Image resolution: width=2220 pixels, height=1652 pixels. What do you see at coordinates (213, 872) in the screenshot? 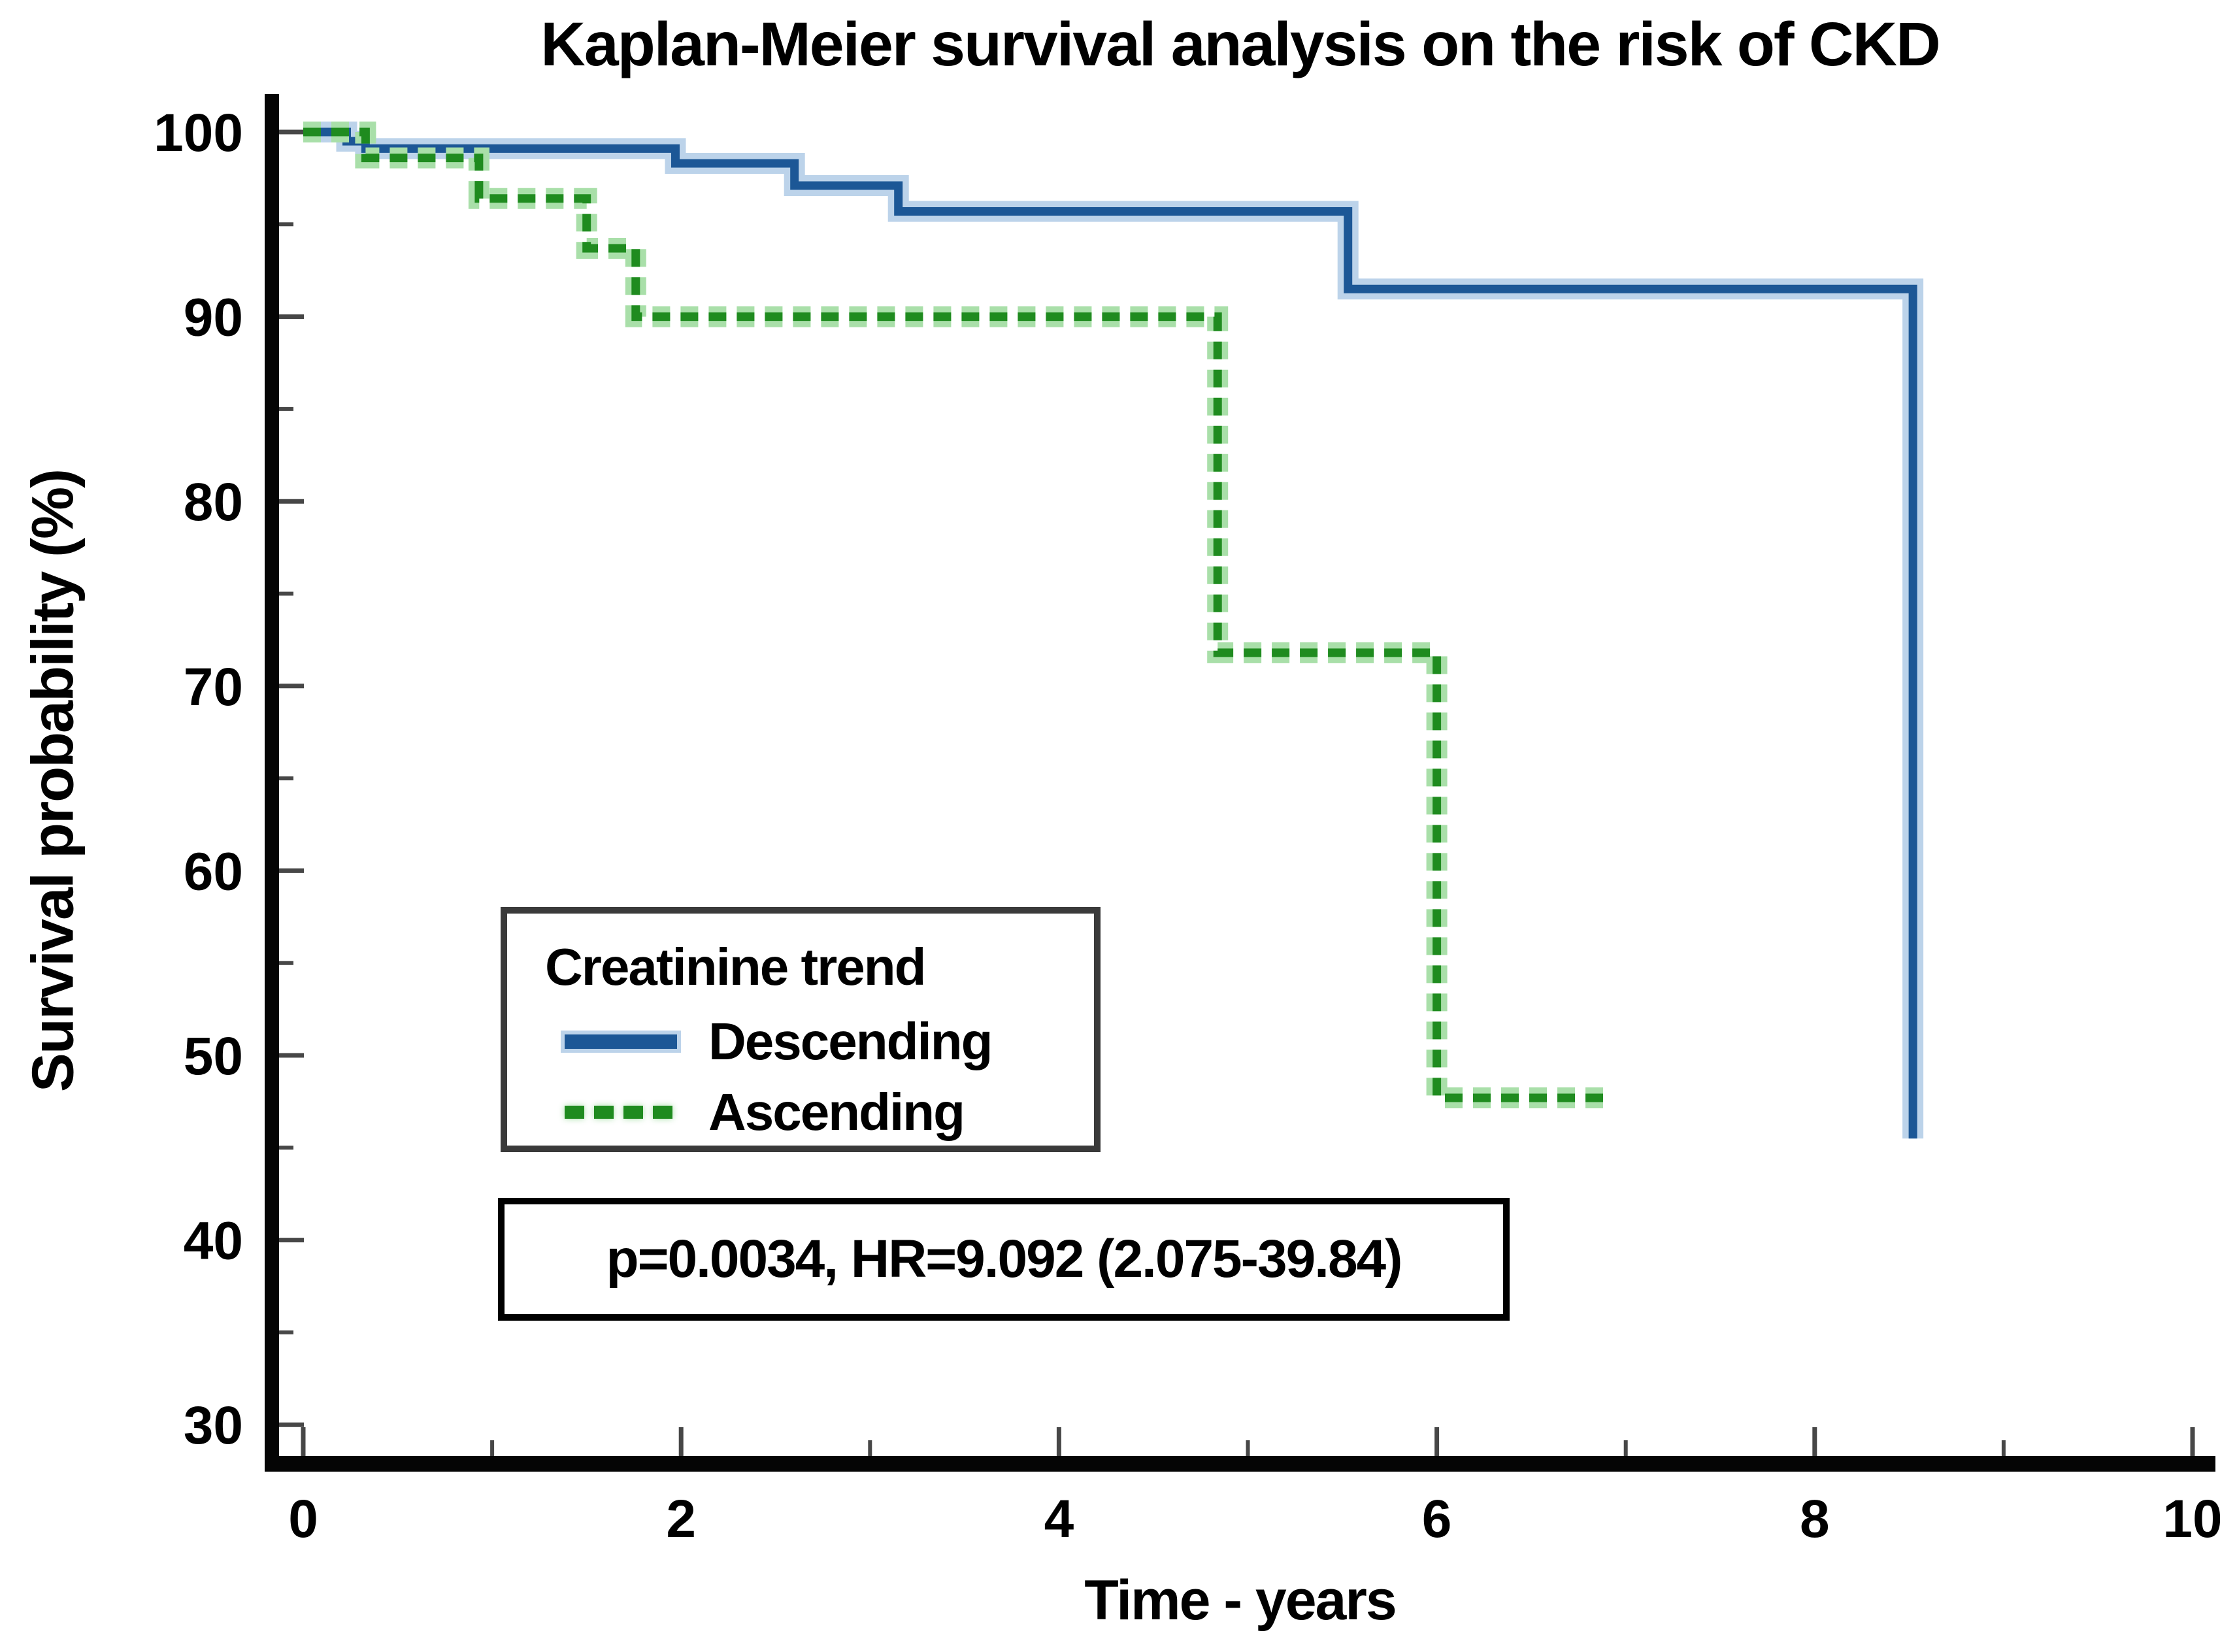
I see `y-tick-label-60: 60` at bounding box center [213, 872].